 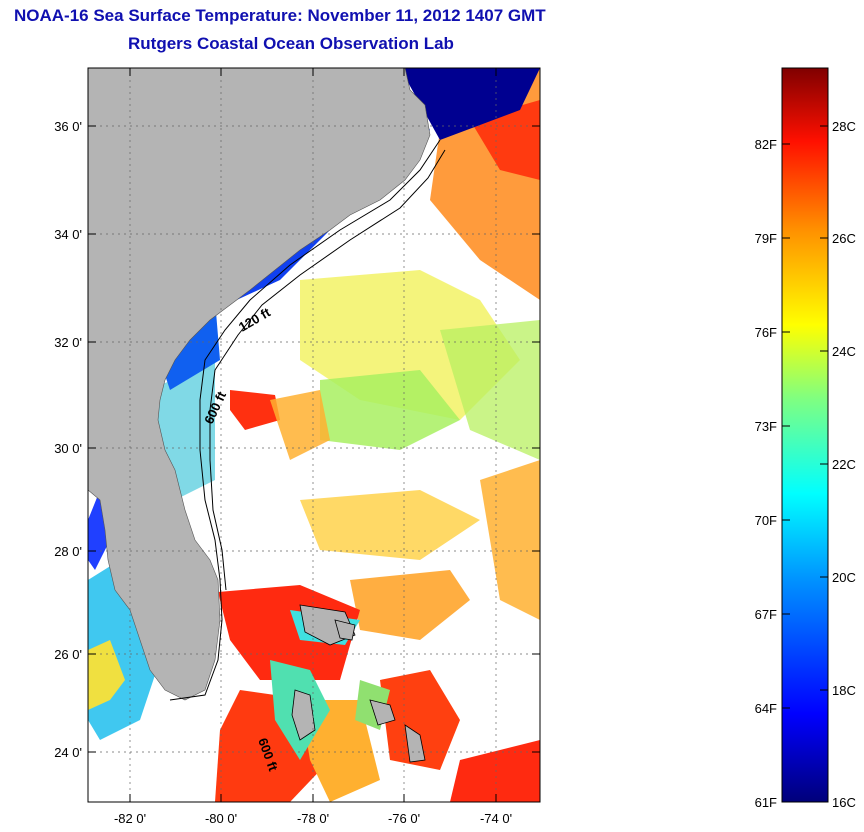 I want to click on colorbar-c-label: 16C, so click(x=844, y=802).